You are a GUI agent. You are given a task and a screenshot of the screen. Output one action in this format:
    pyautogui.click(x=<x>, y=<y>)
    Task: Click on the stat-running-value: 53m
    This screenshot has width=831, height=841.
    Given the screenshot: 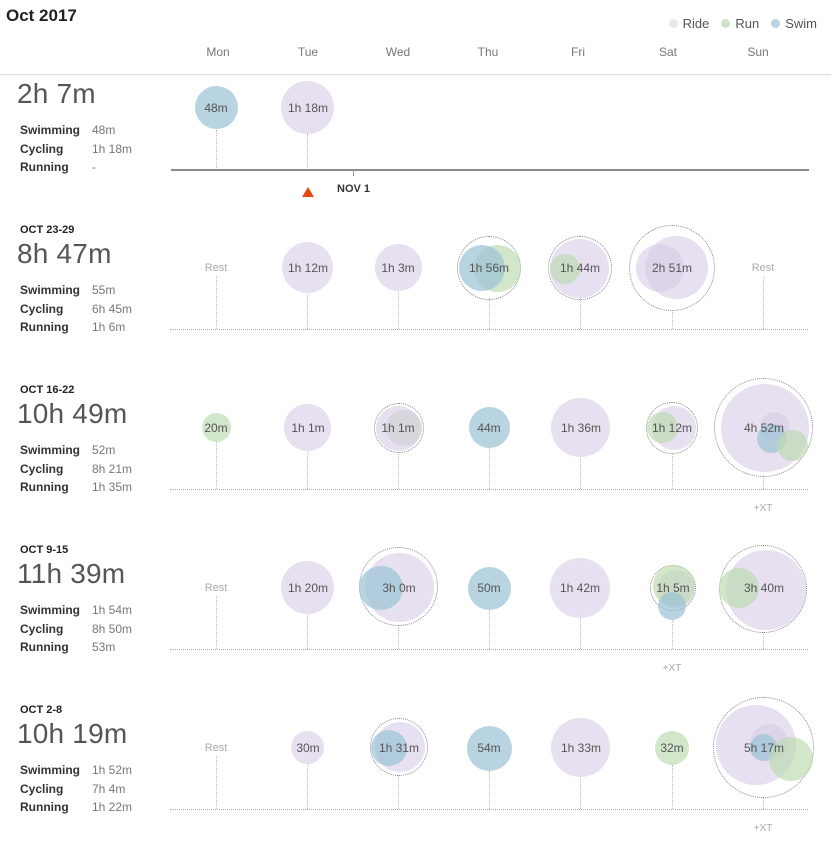 What is the action you would take?
    pyautogui.click(x=104, y=647)
    